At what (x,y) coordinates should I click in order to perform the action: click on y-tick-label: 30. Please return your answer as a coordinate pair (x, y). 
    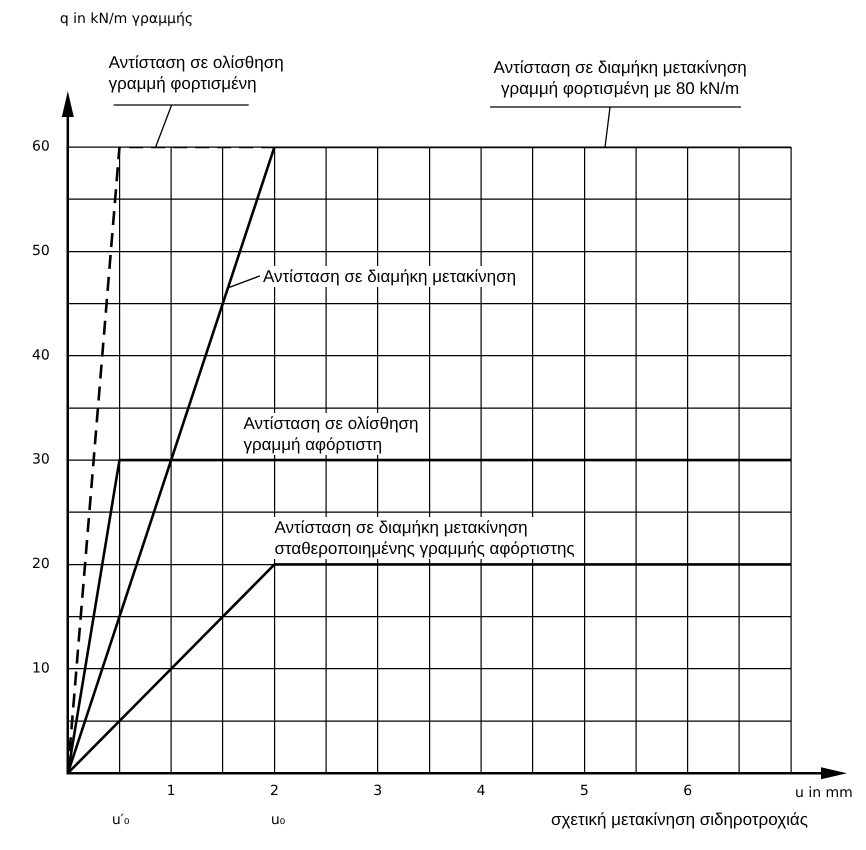
    Looking at the image, I should click on (41, 460).